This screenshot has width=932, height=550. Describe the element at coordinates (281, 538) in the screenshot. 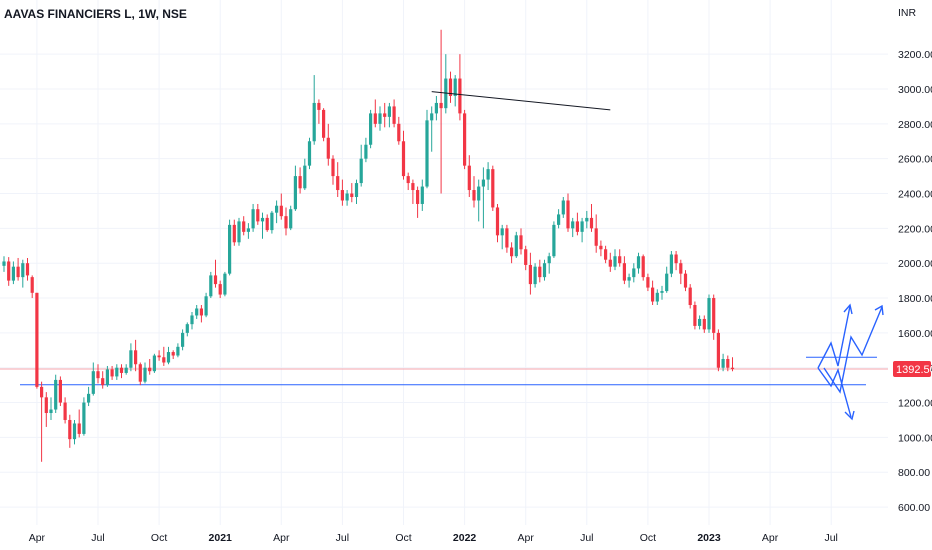

I see `x-tick-label: Apr` at that location.